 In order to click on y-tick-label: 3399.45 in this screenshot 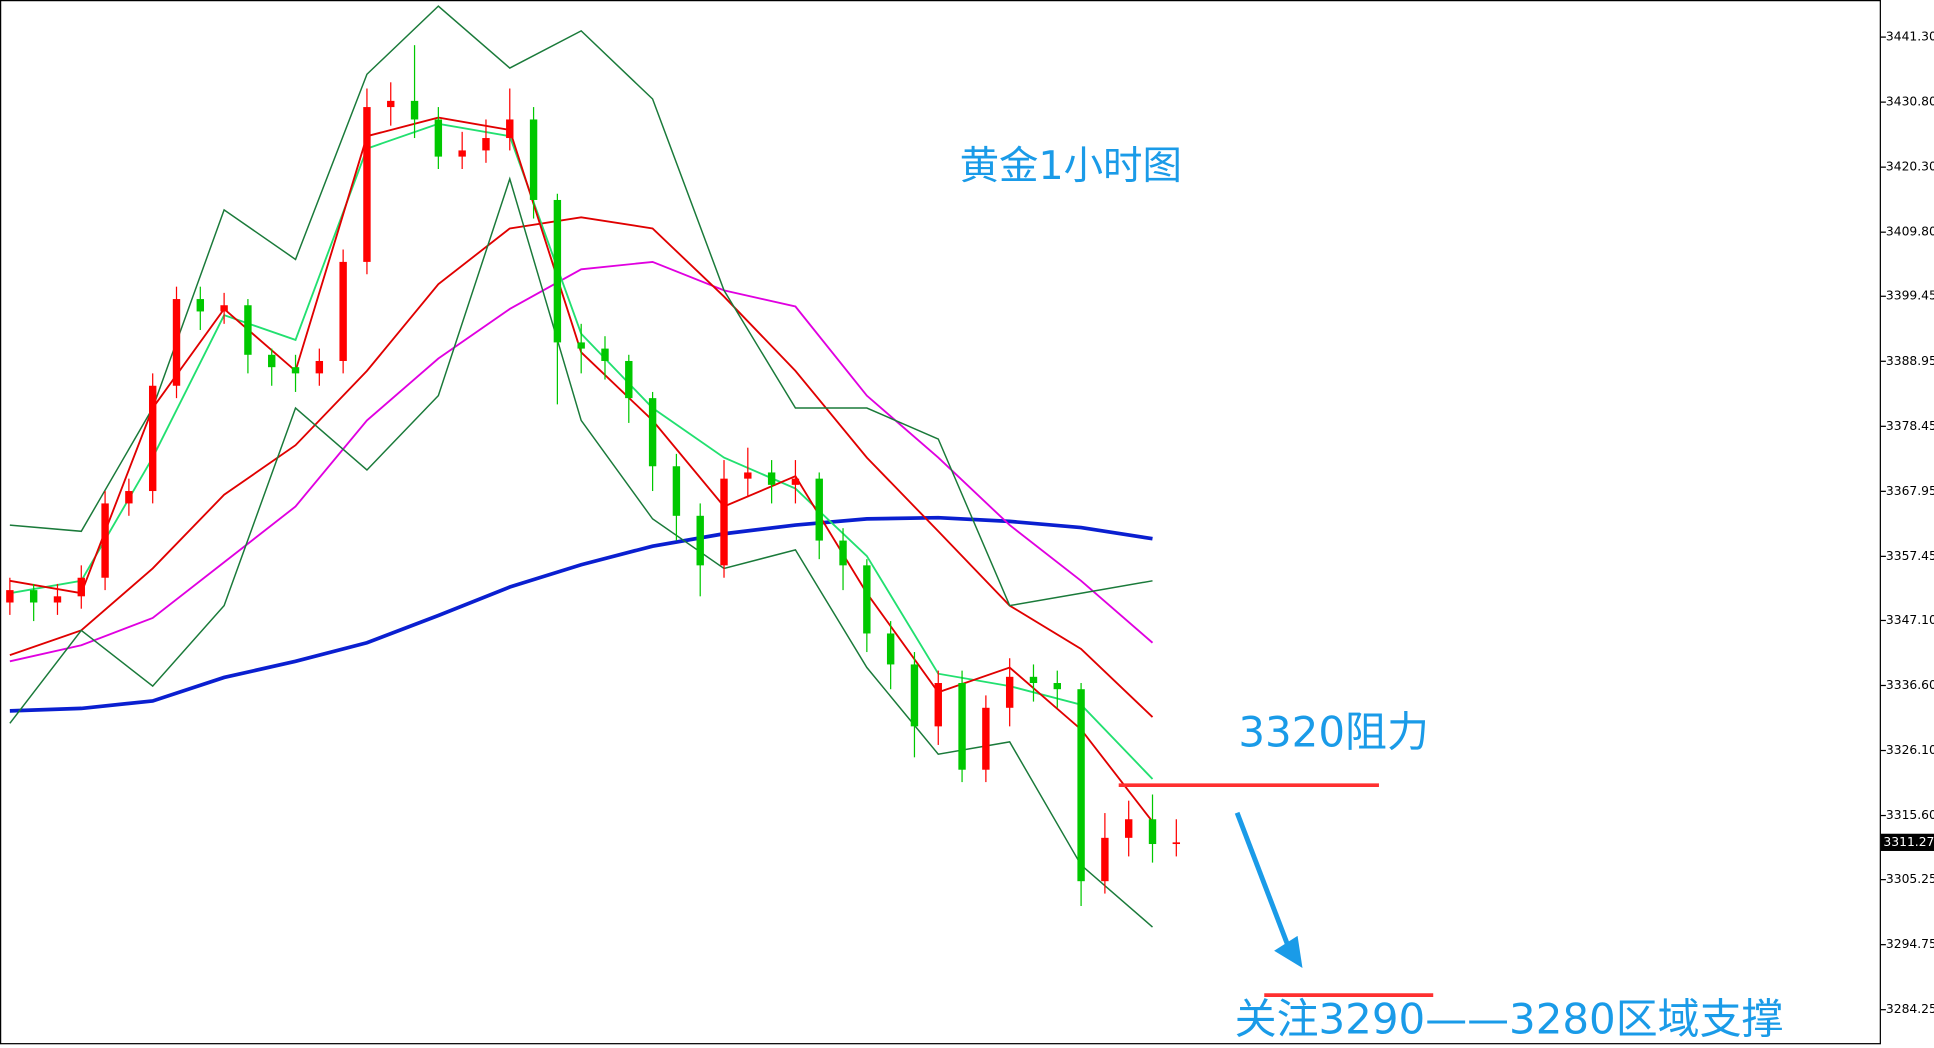, I will do `click(1910, 296)`.